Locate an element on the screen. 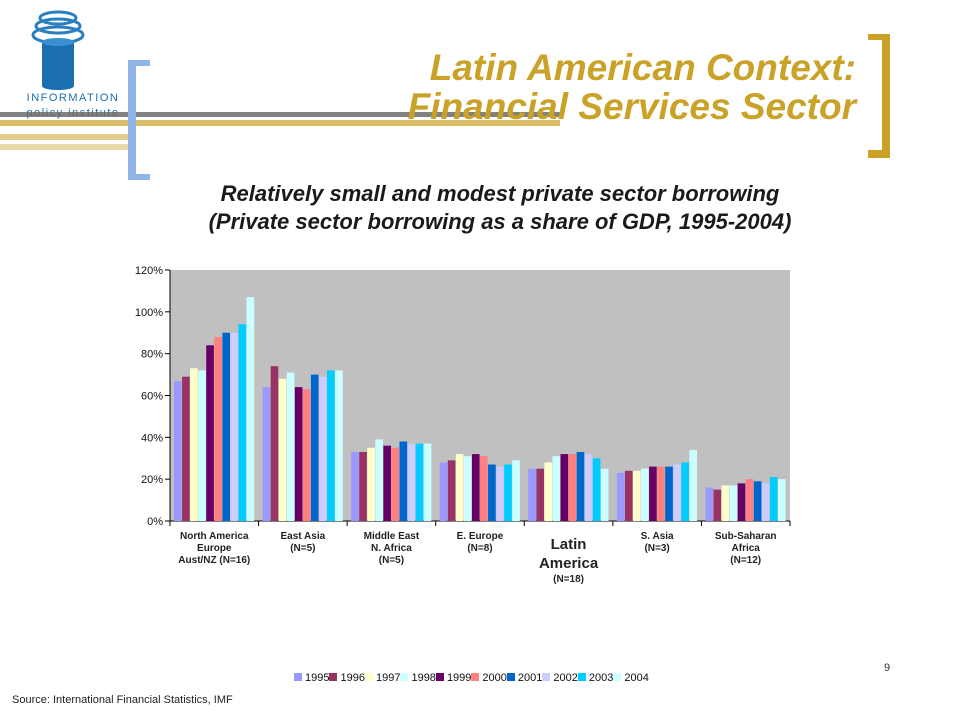  category-label-text: S. Asia (N=3) is located at coordinates (657, 542).